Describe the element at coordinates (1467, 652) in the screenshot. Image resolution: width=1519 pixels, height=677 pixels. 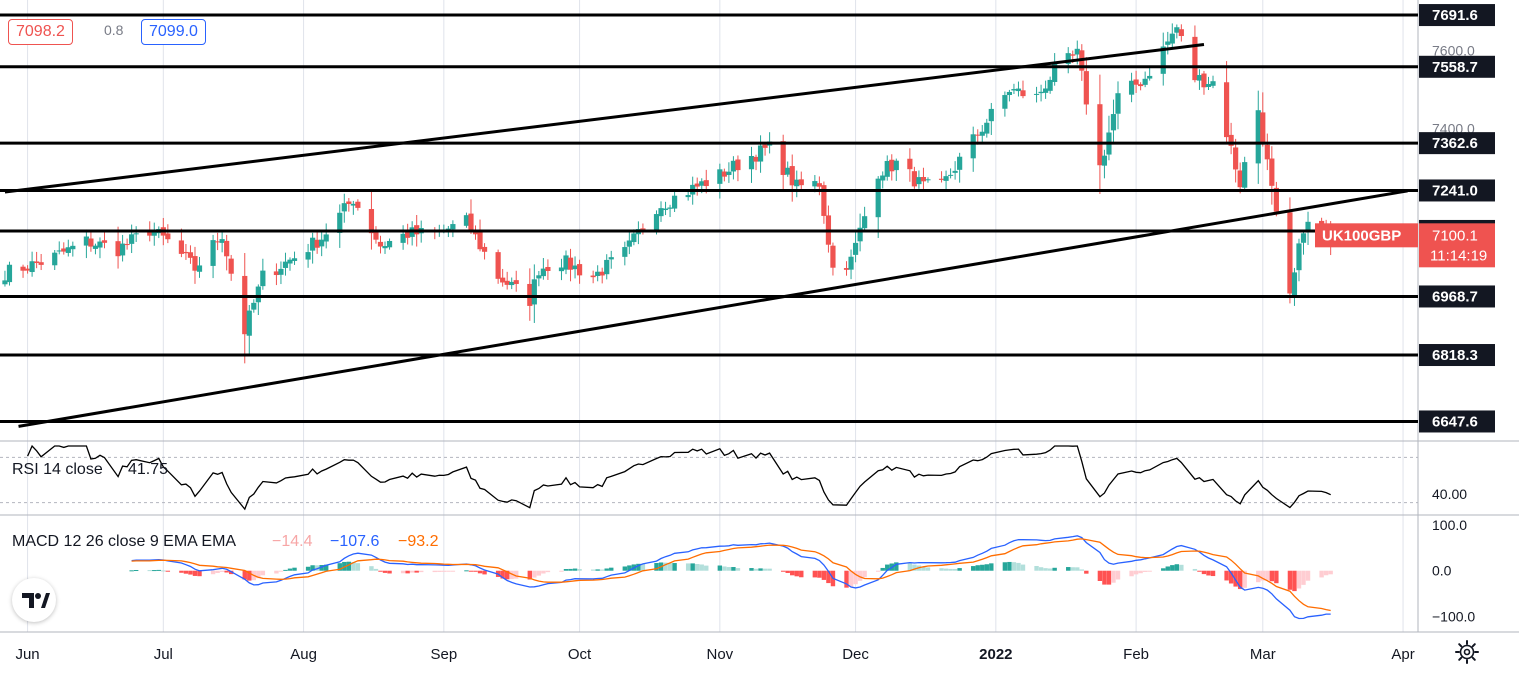
I see `gear-icon` at that location.